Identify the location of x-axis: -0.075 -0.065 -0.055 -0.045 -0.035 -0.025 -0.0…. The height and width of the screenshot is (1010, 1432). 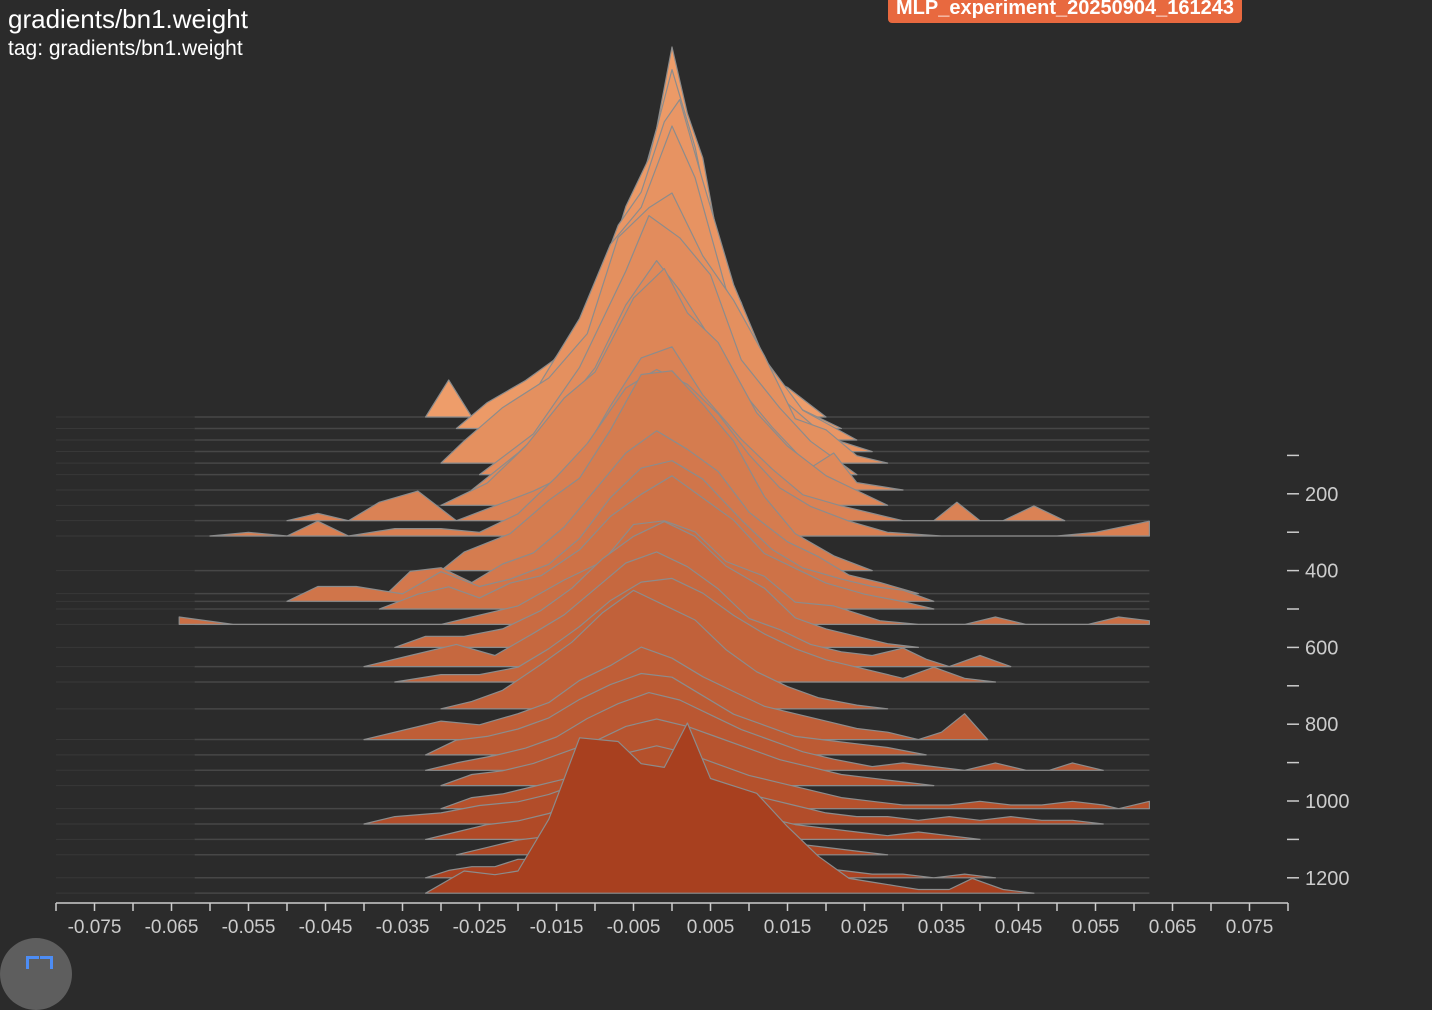
(672, 920).